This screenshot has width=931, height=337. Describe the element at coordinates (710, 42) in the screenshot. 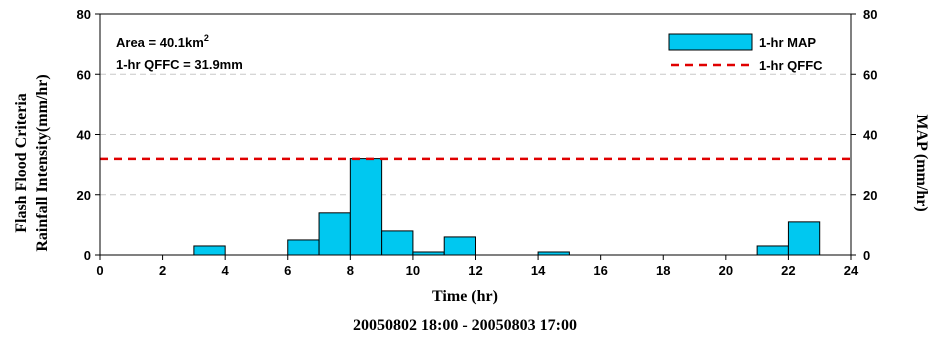

I see `legend-swatch-map` at that location.